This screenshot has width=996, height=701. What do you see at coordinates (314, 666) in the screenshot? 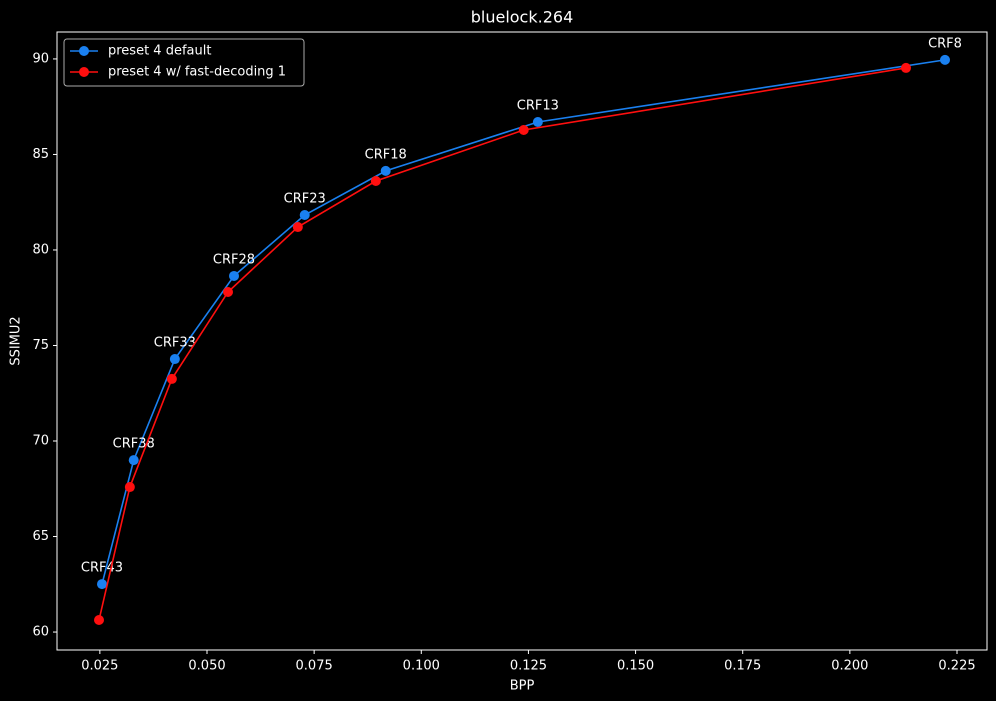
I see `x-tick-label: 0.075` at bounding box center [314, 666].